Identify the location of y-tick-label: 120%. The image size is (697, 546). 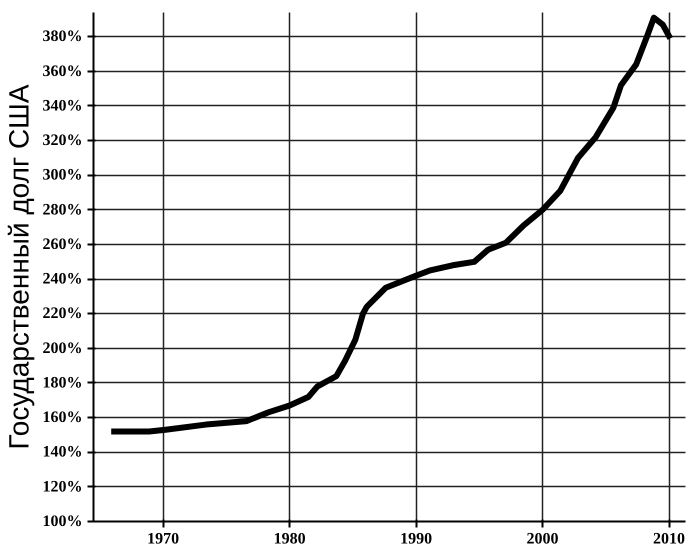
(62, 487).